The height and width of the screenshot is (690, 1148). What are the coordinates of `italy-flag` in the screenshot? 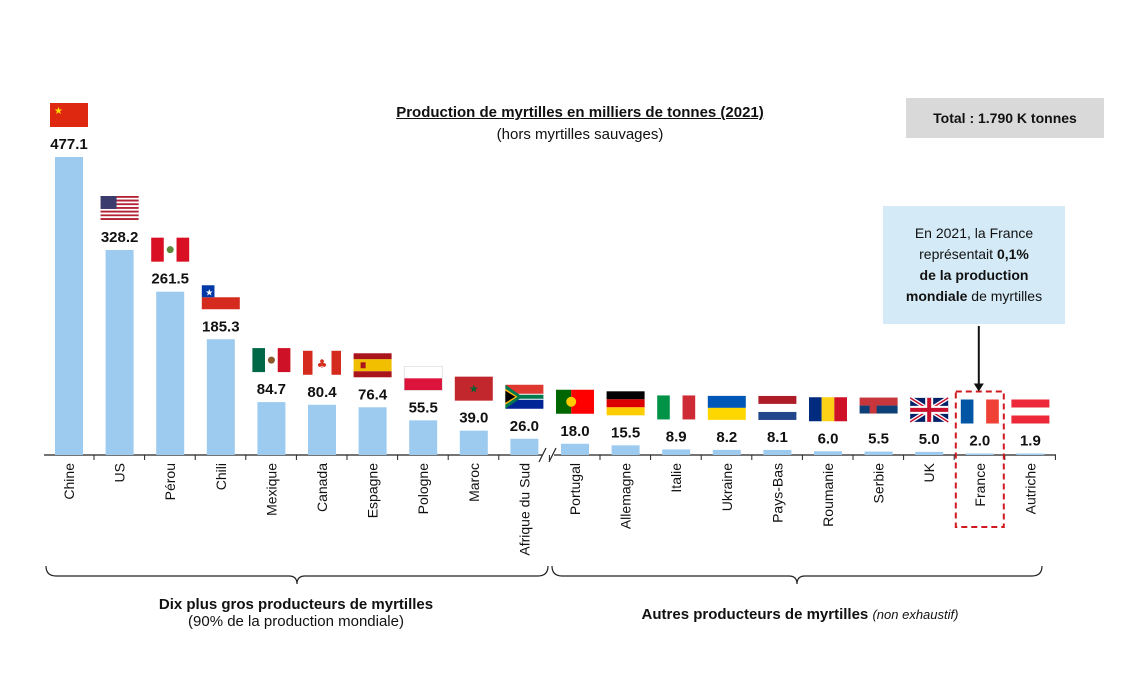 It's located at (676, 407).